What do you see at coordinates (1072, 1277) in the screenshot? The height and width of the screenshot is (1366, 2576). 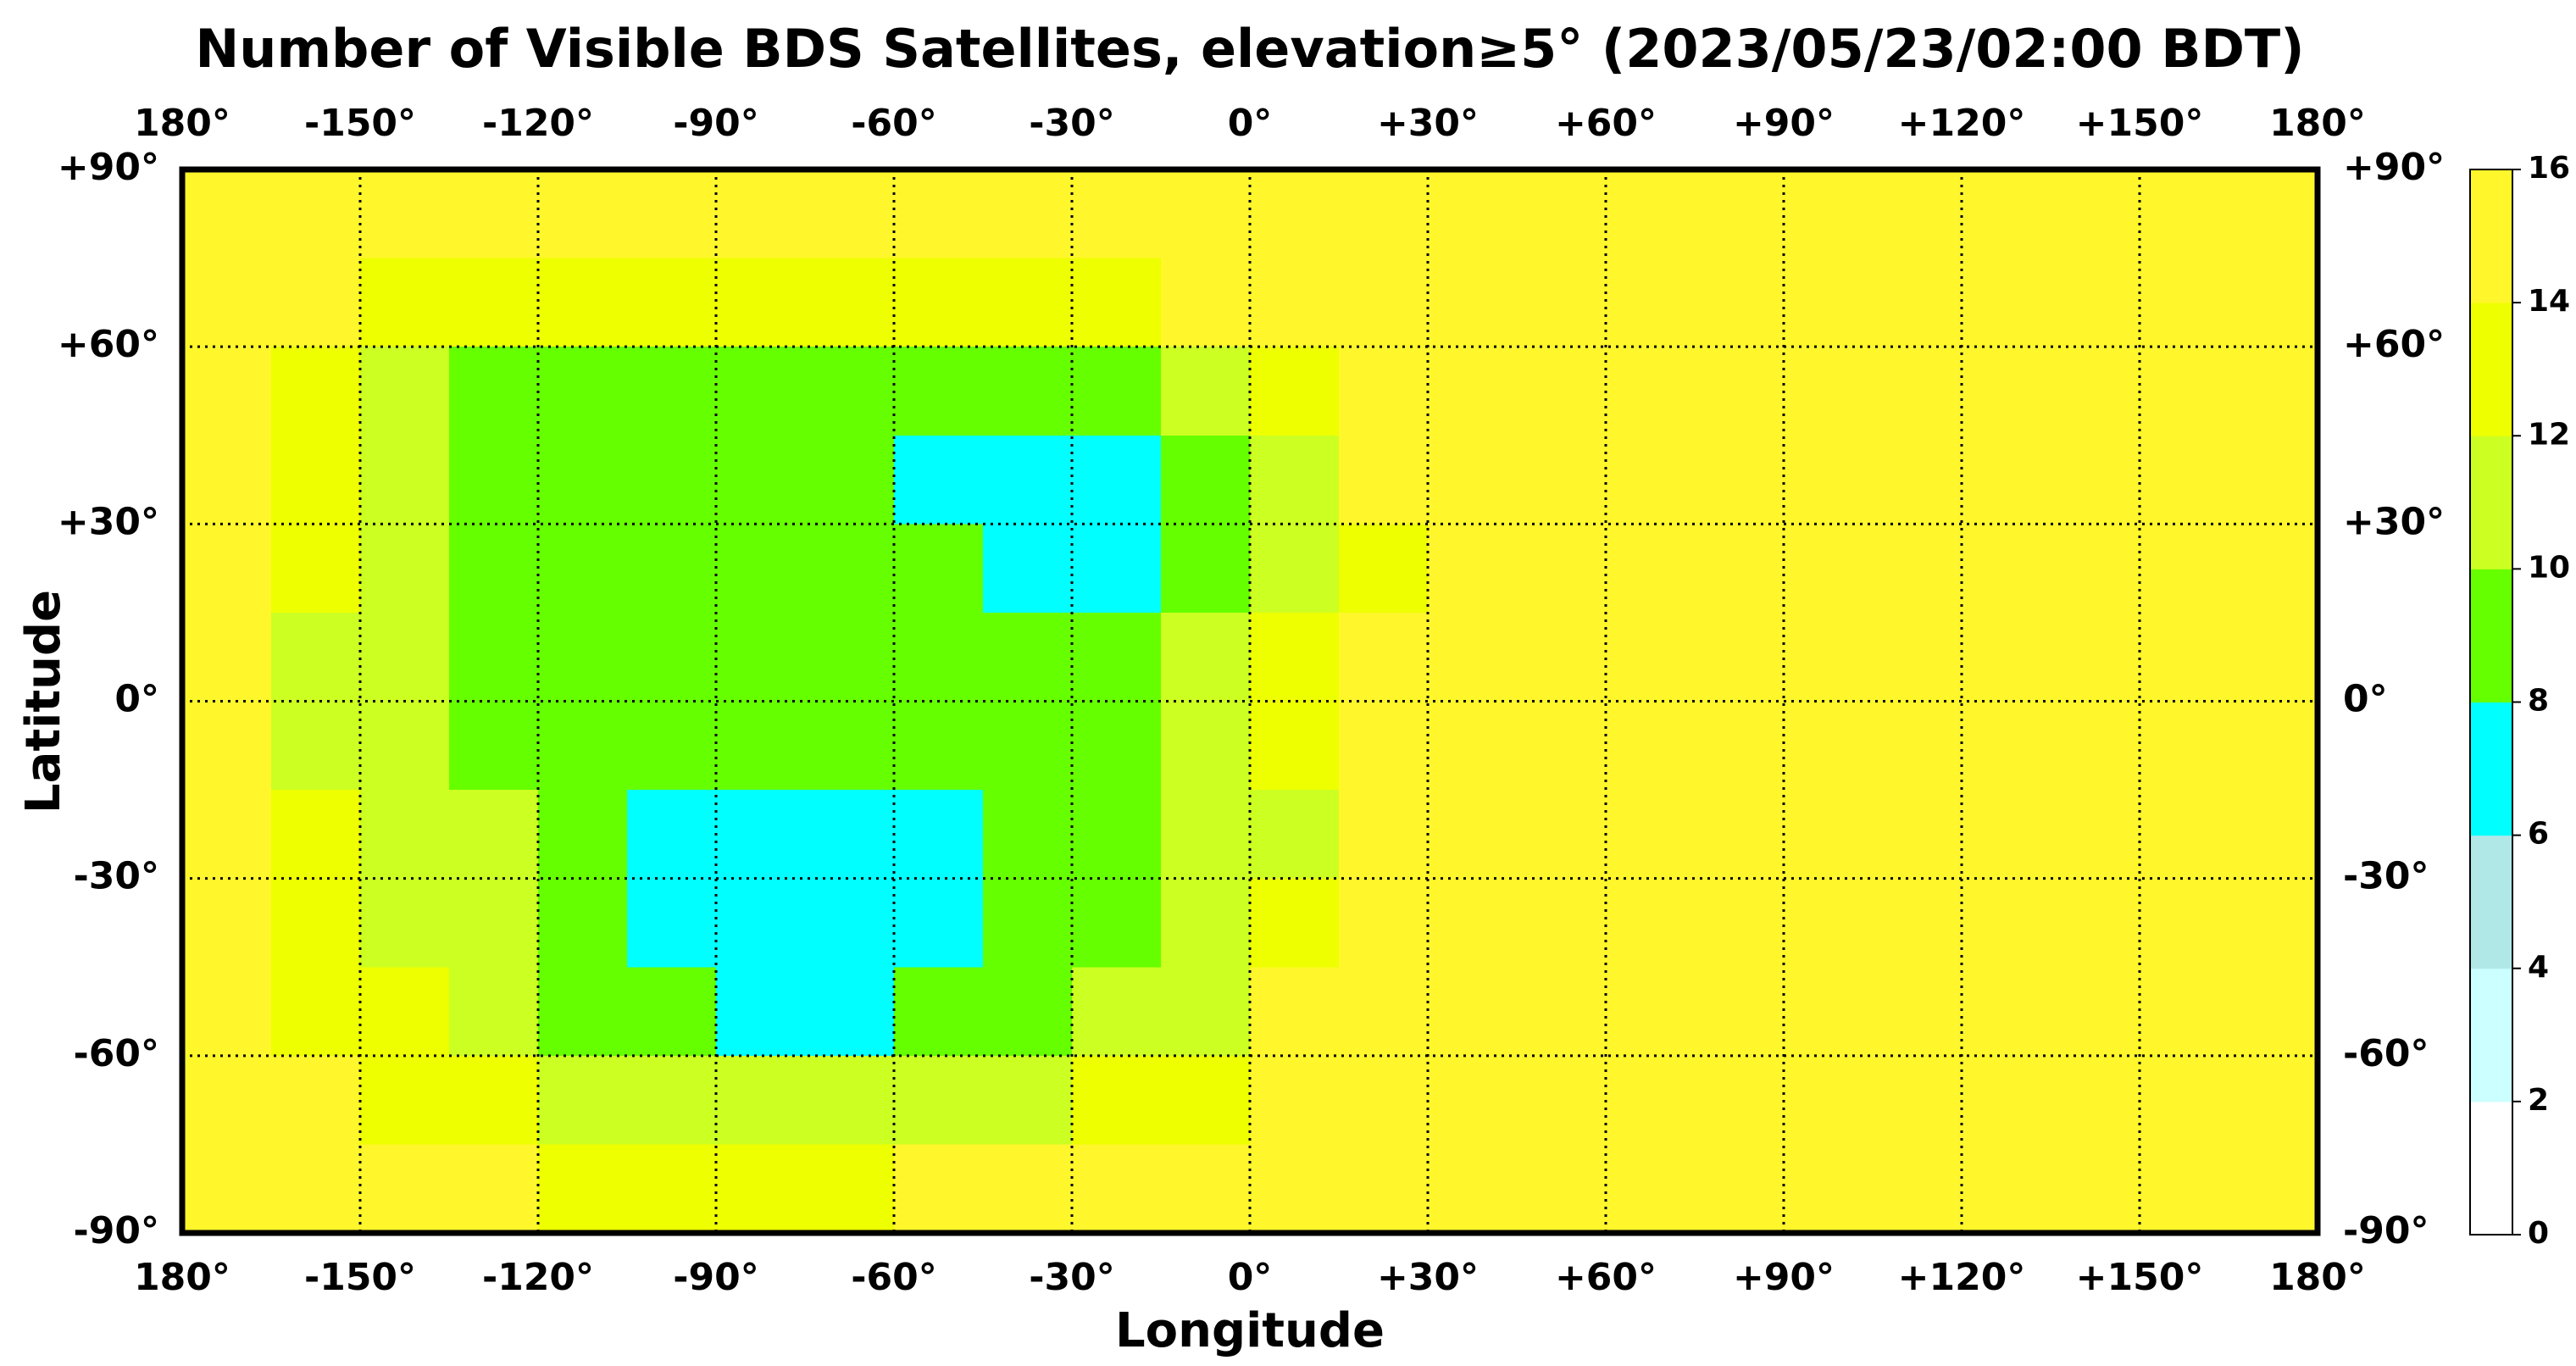 I see `x-tick-label: -30°` at bounding box center [1072, 1277].